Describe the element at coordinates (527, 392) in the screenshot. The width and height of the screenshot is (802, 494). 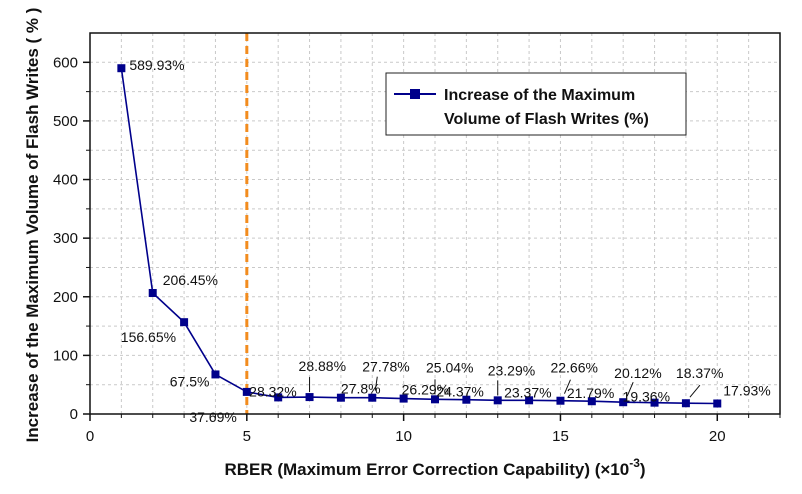
I see `data-label: 23.37%` at that location.